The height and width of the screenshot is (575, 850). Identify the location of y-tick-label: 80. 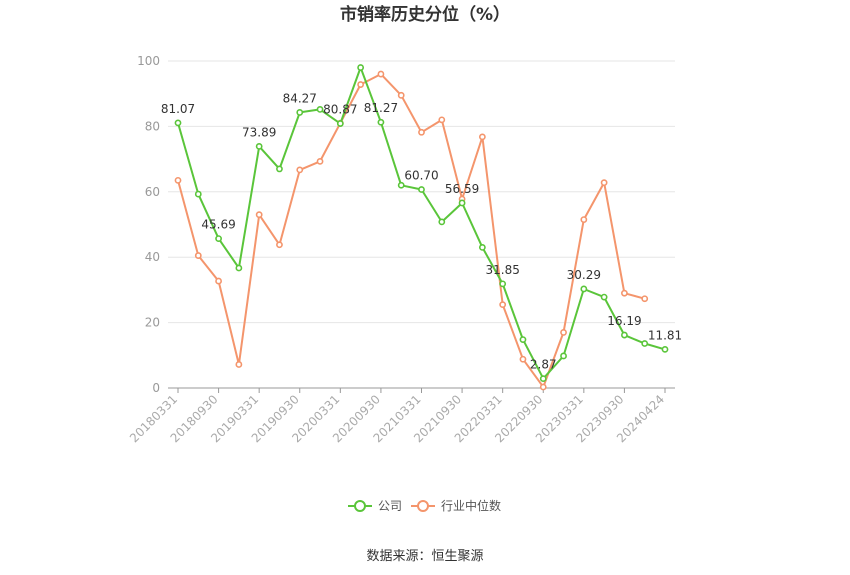
(152, 126).